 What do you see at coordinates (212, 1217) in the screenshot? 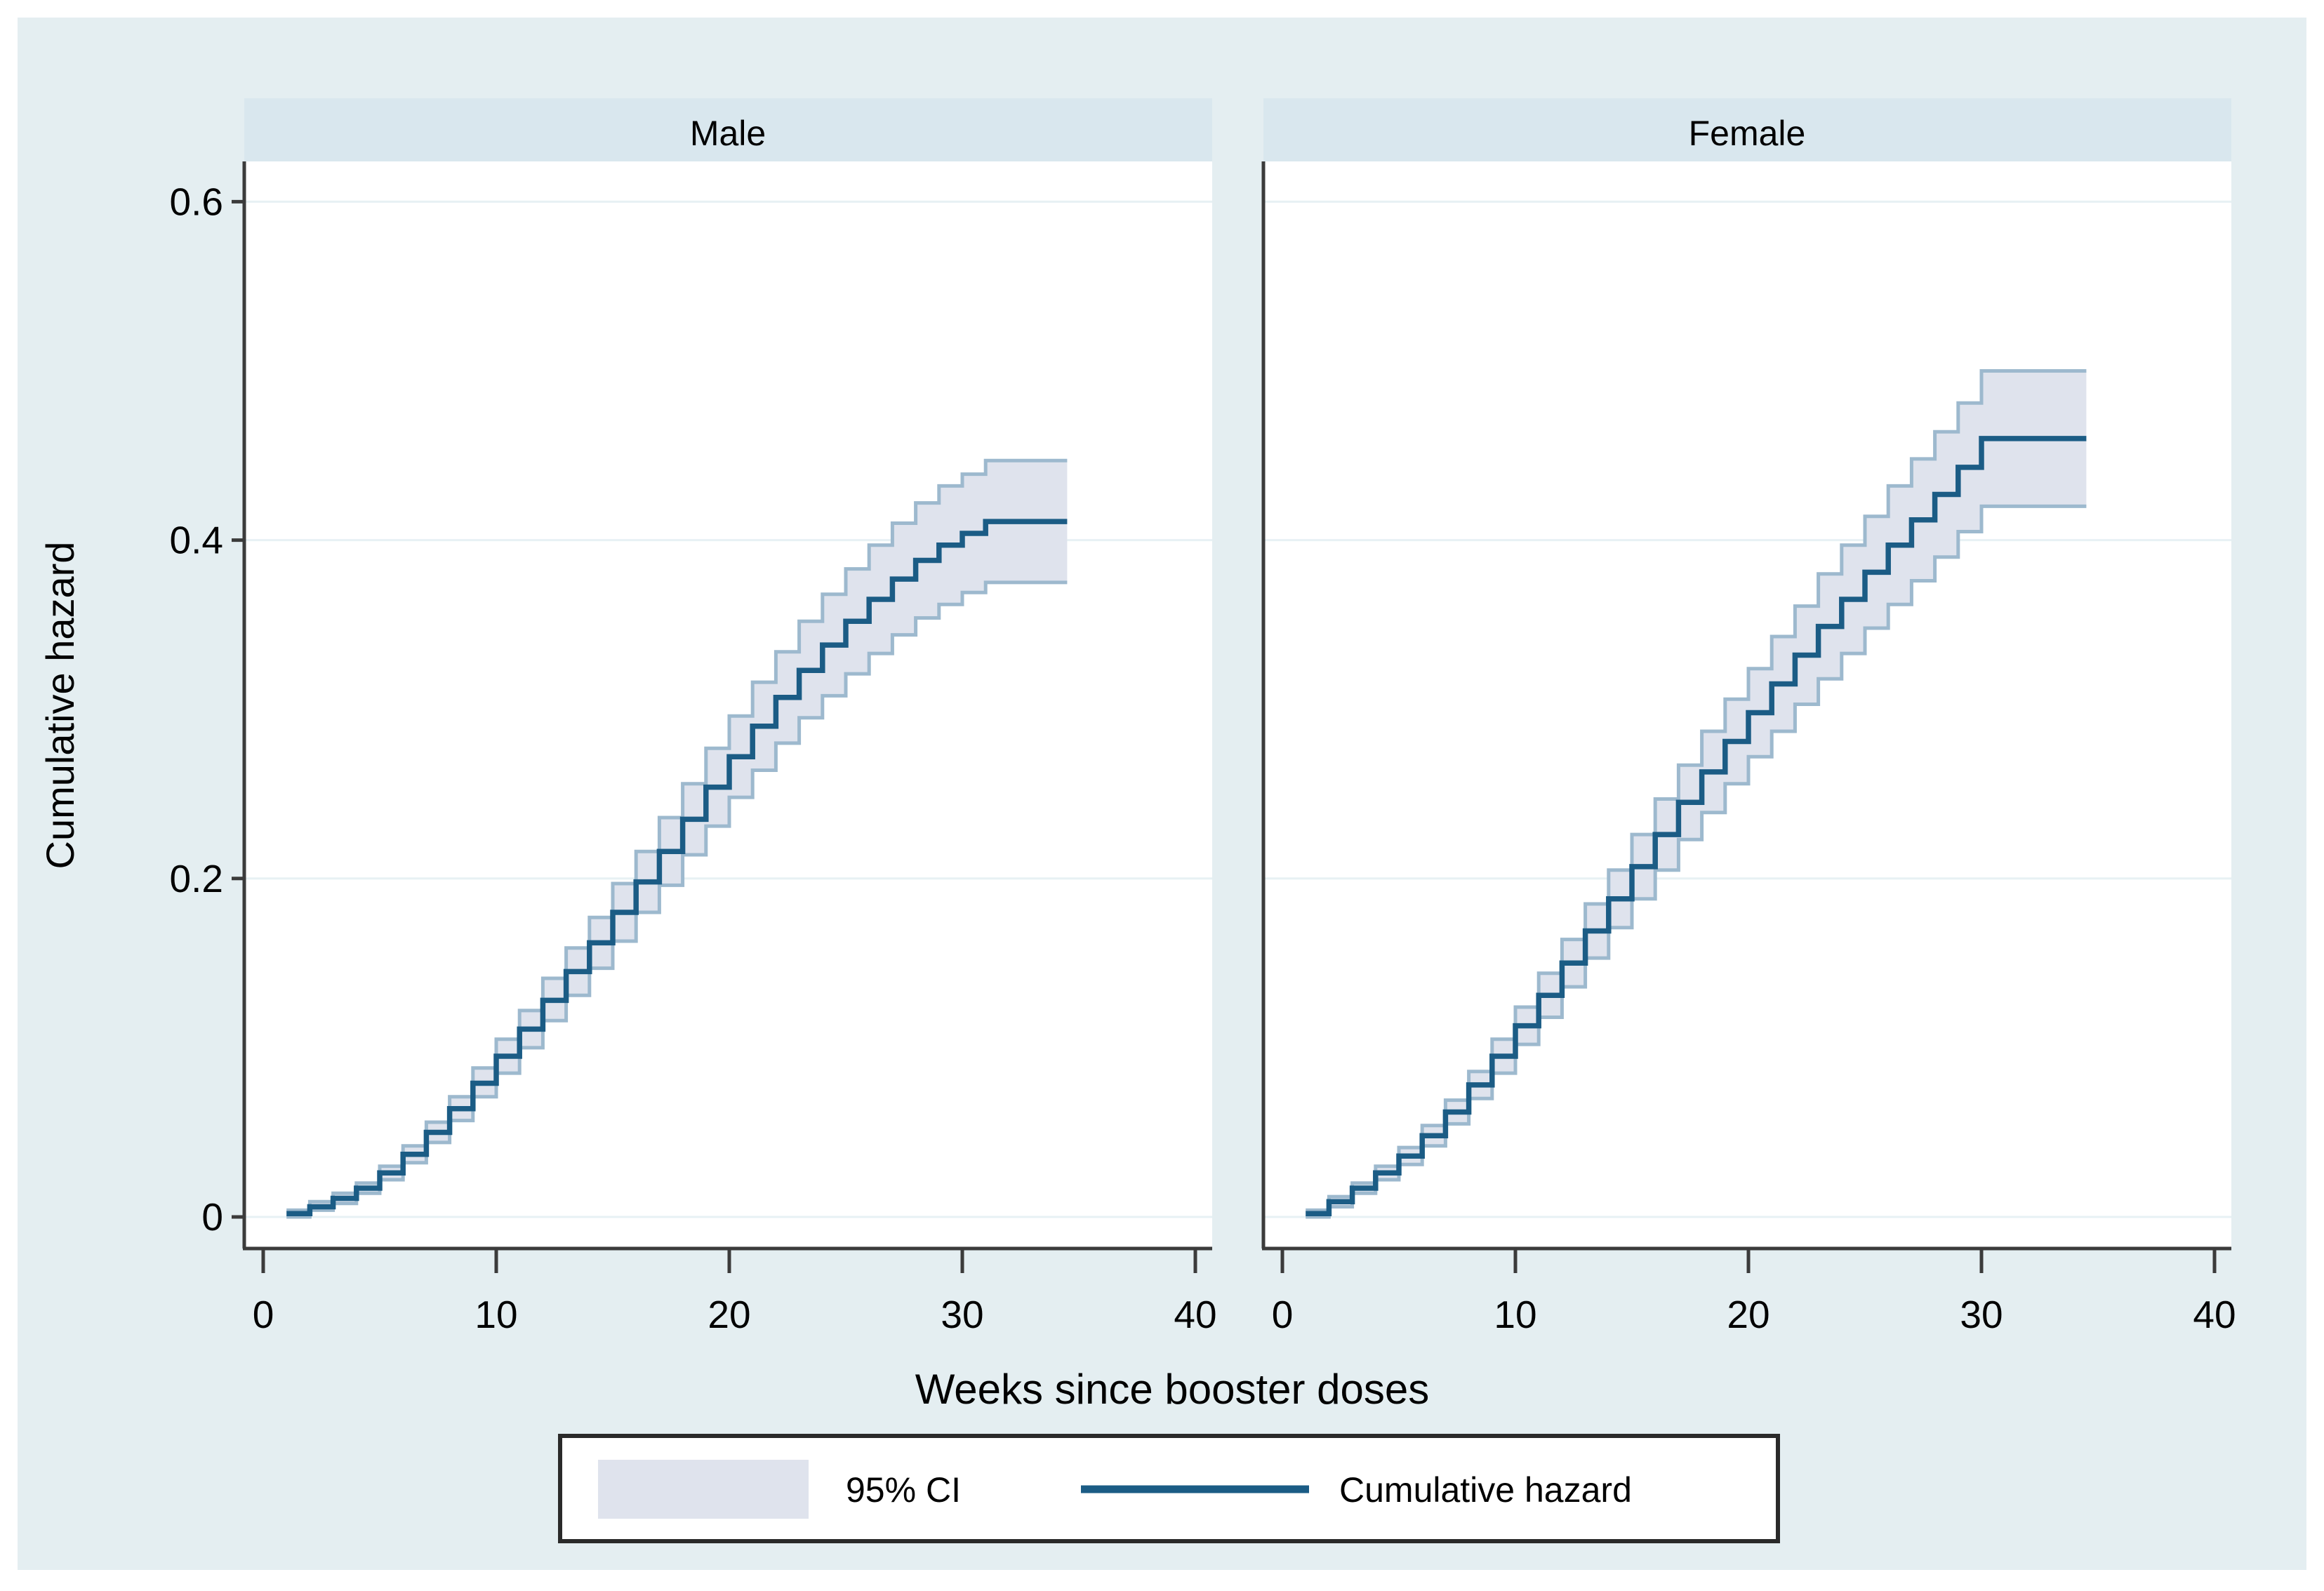
I see `y-tick-label: 0` at bounding box center [212, 1217].